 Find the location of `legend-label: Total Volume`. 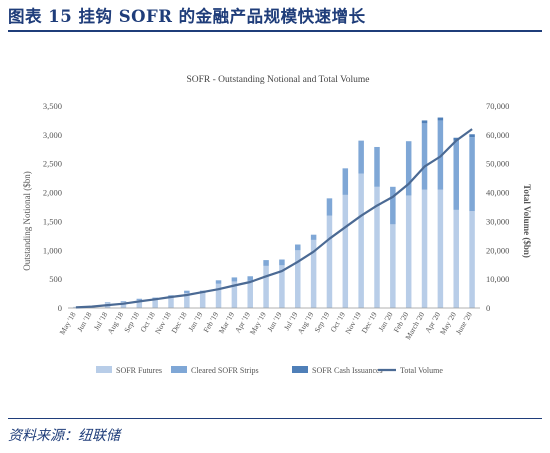

legend-label: Total Volume is located at coordinates (421, 370).